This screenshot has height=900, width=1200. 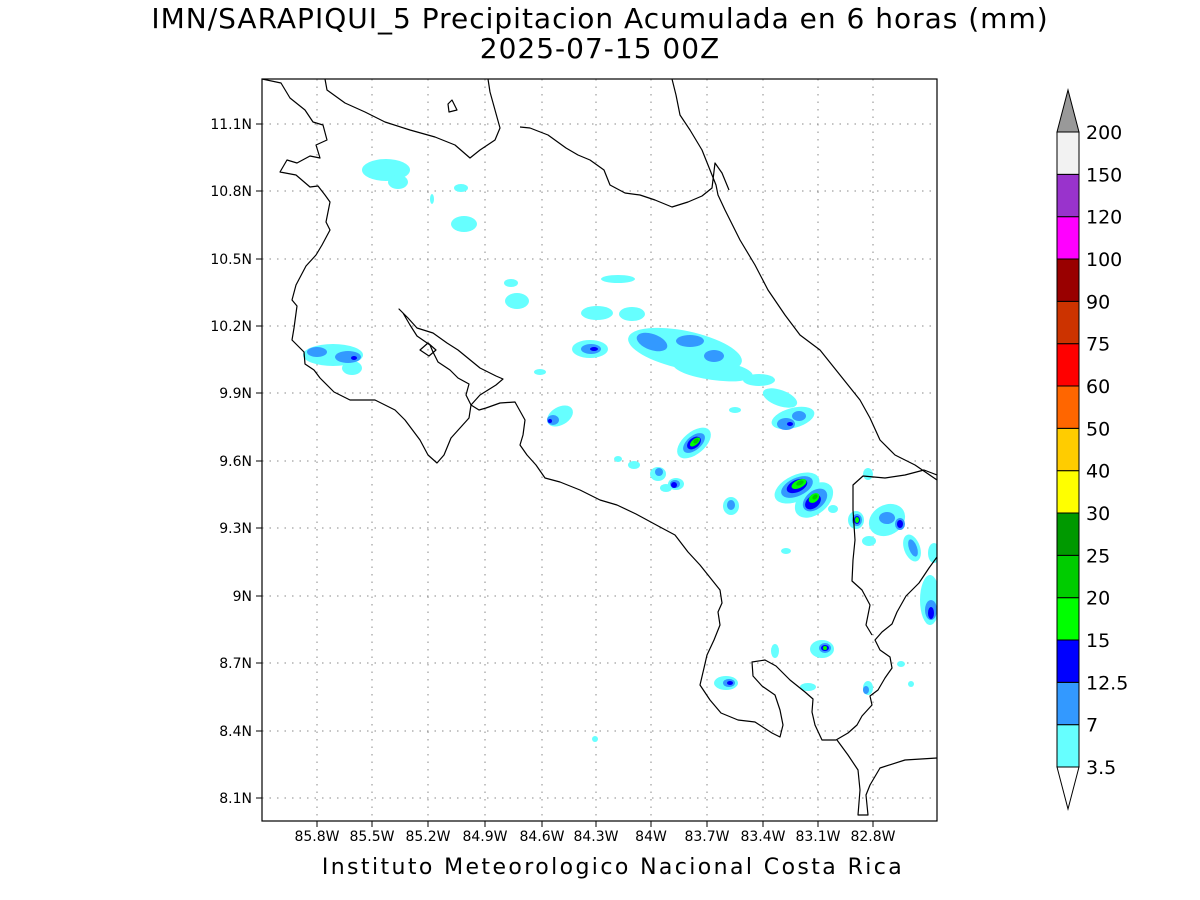 What do you see at coordinates (231, 192) in the screenshot?
I see `y-tick-label: 10.8N` at bounding box center [231, 192].